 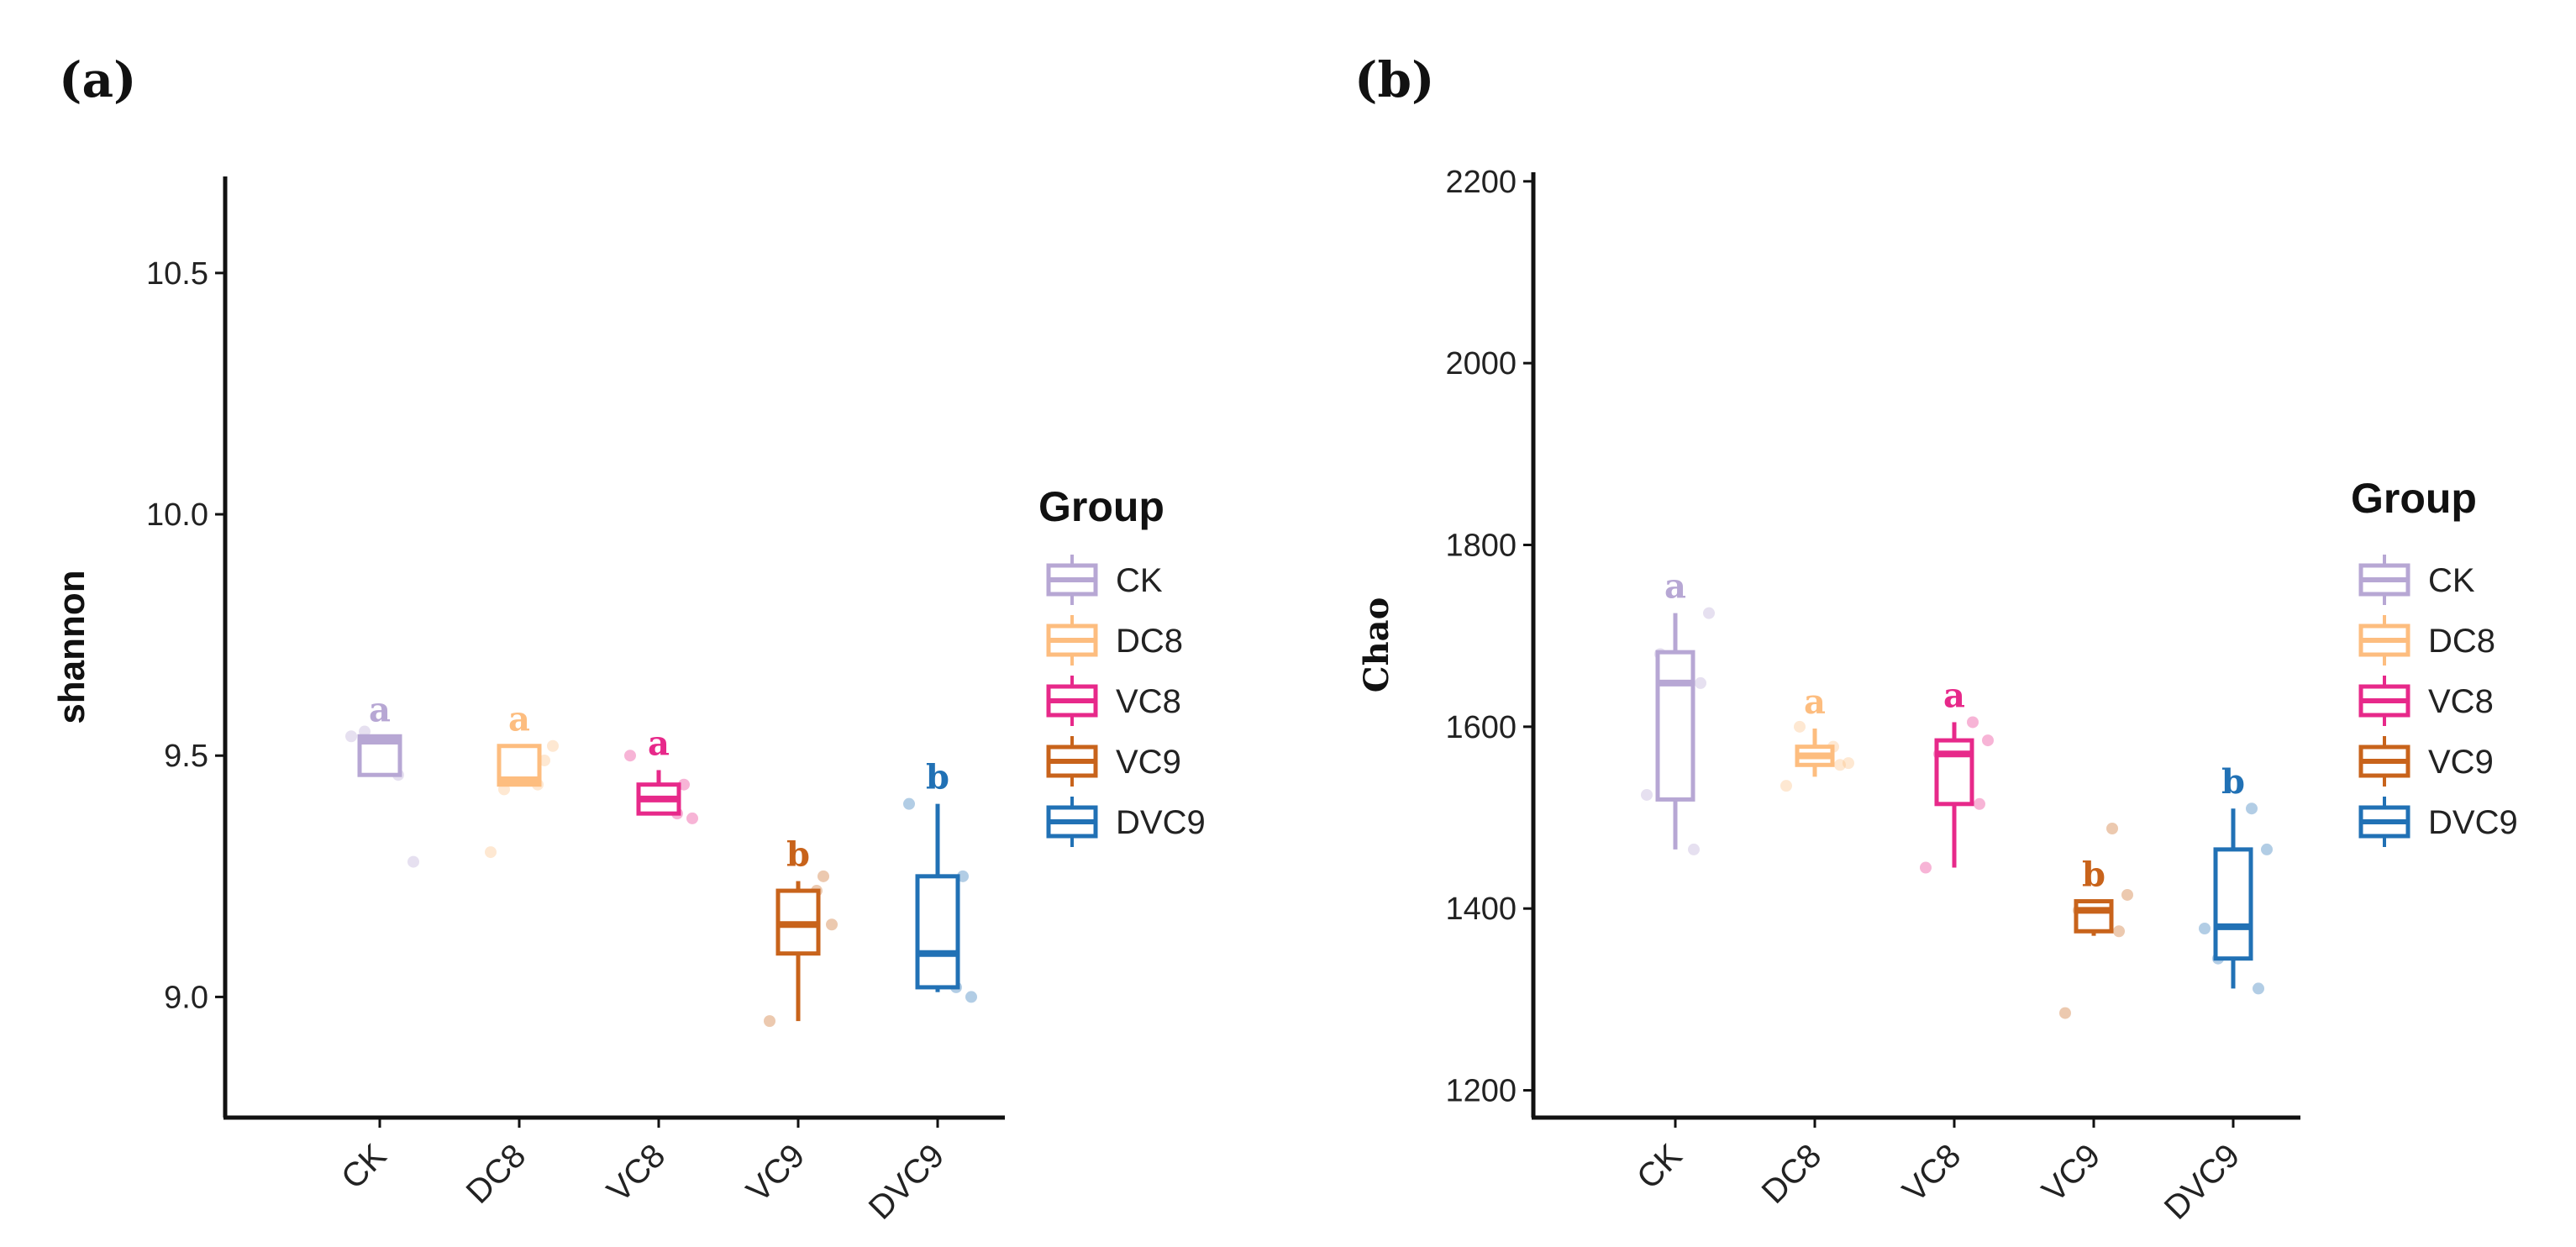 I want to click on y-tick-label: 1600, so click(x=1481, y=727).